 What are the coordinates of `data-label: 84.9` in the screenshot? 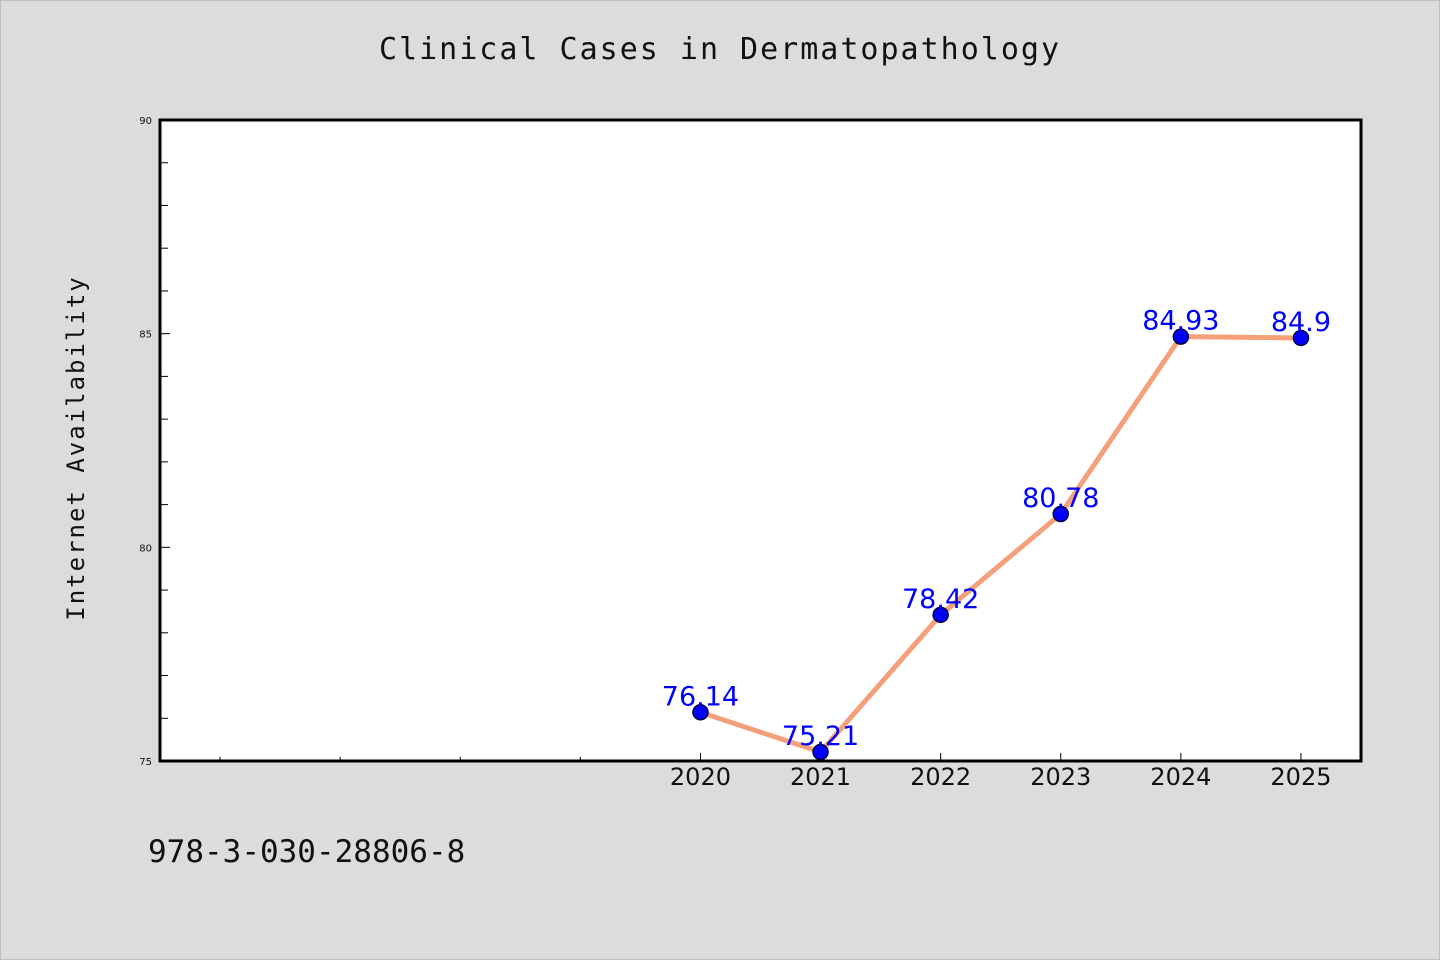 It's located at (1301, 322).